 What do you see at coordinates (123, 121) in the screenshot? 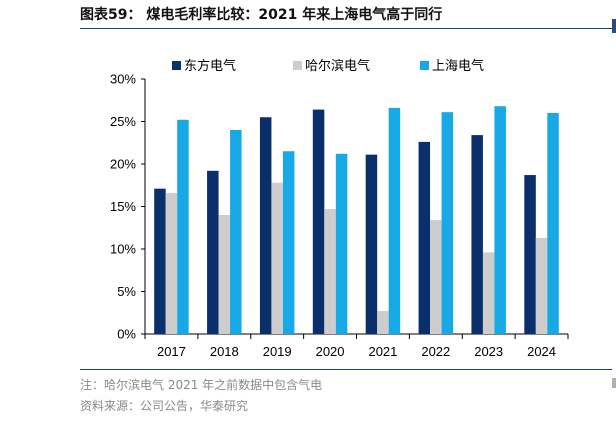
I see `y-tick-label: 25%` at bounding box center [123, 121].